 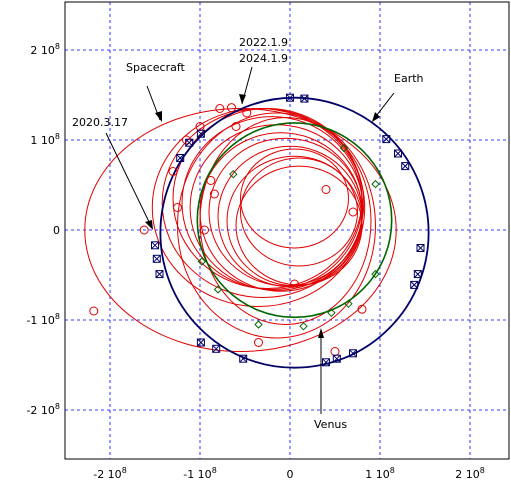 What do you see at coordinates (100, 122) in the screenshot?
I see `annotation-2020: 2020.3.17` at bounding box center [100, 122].